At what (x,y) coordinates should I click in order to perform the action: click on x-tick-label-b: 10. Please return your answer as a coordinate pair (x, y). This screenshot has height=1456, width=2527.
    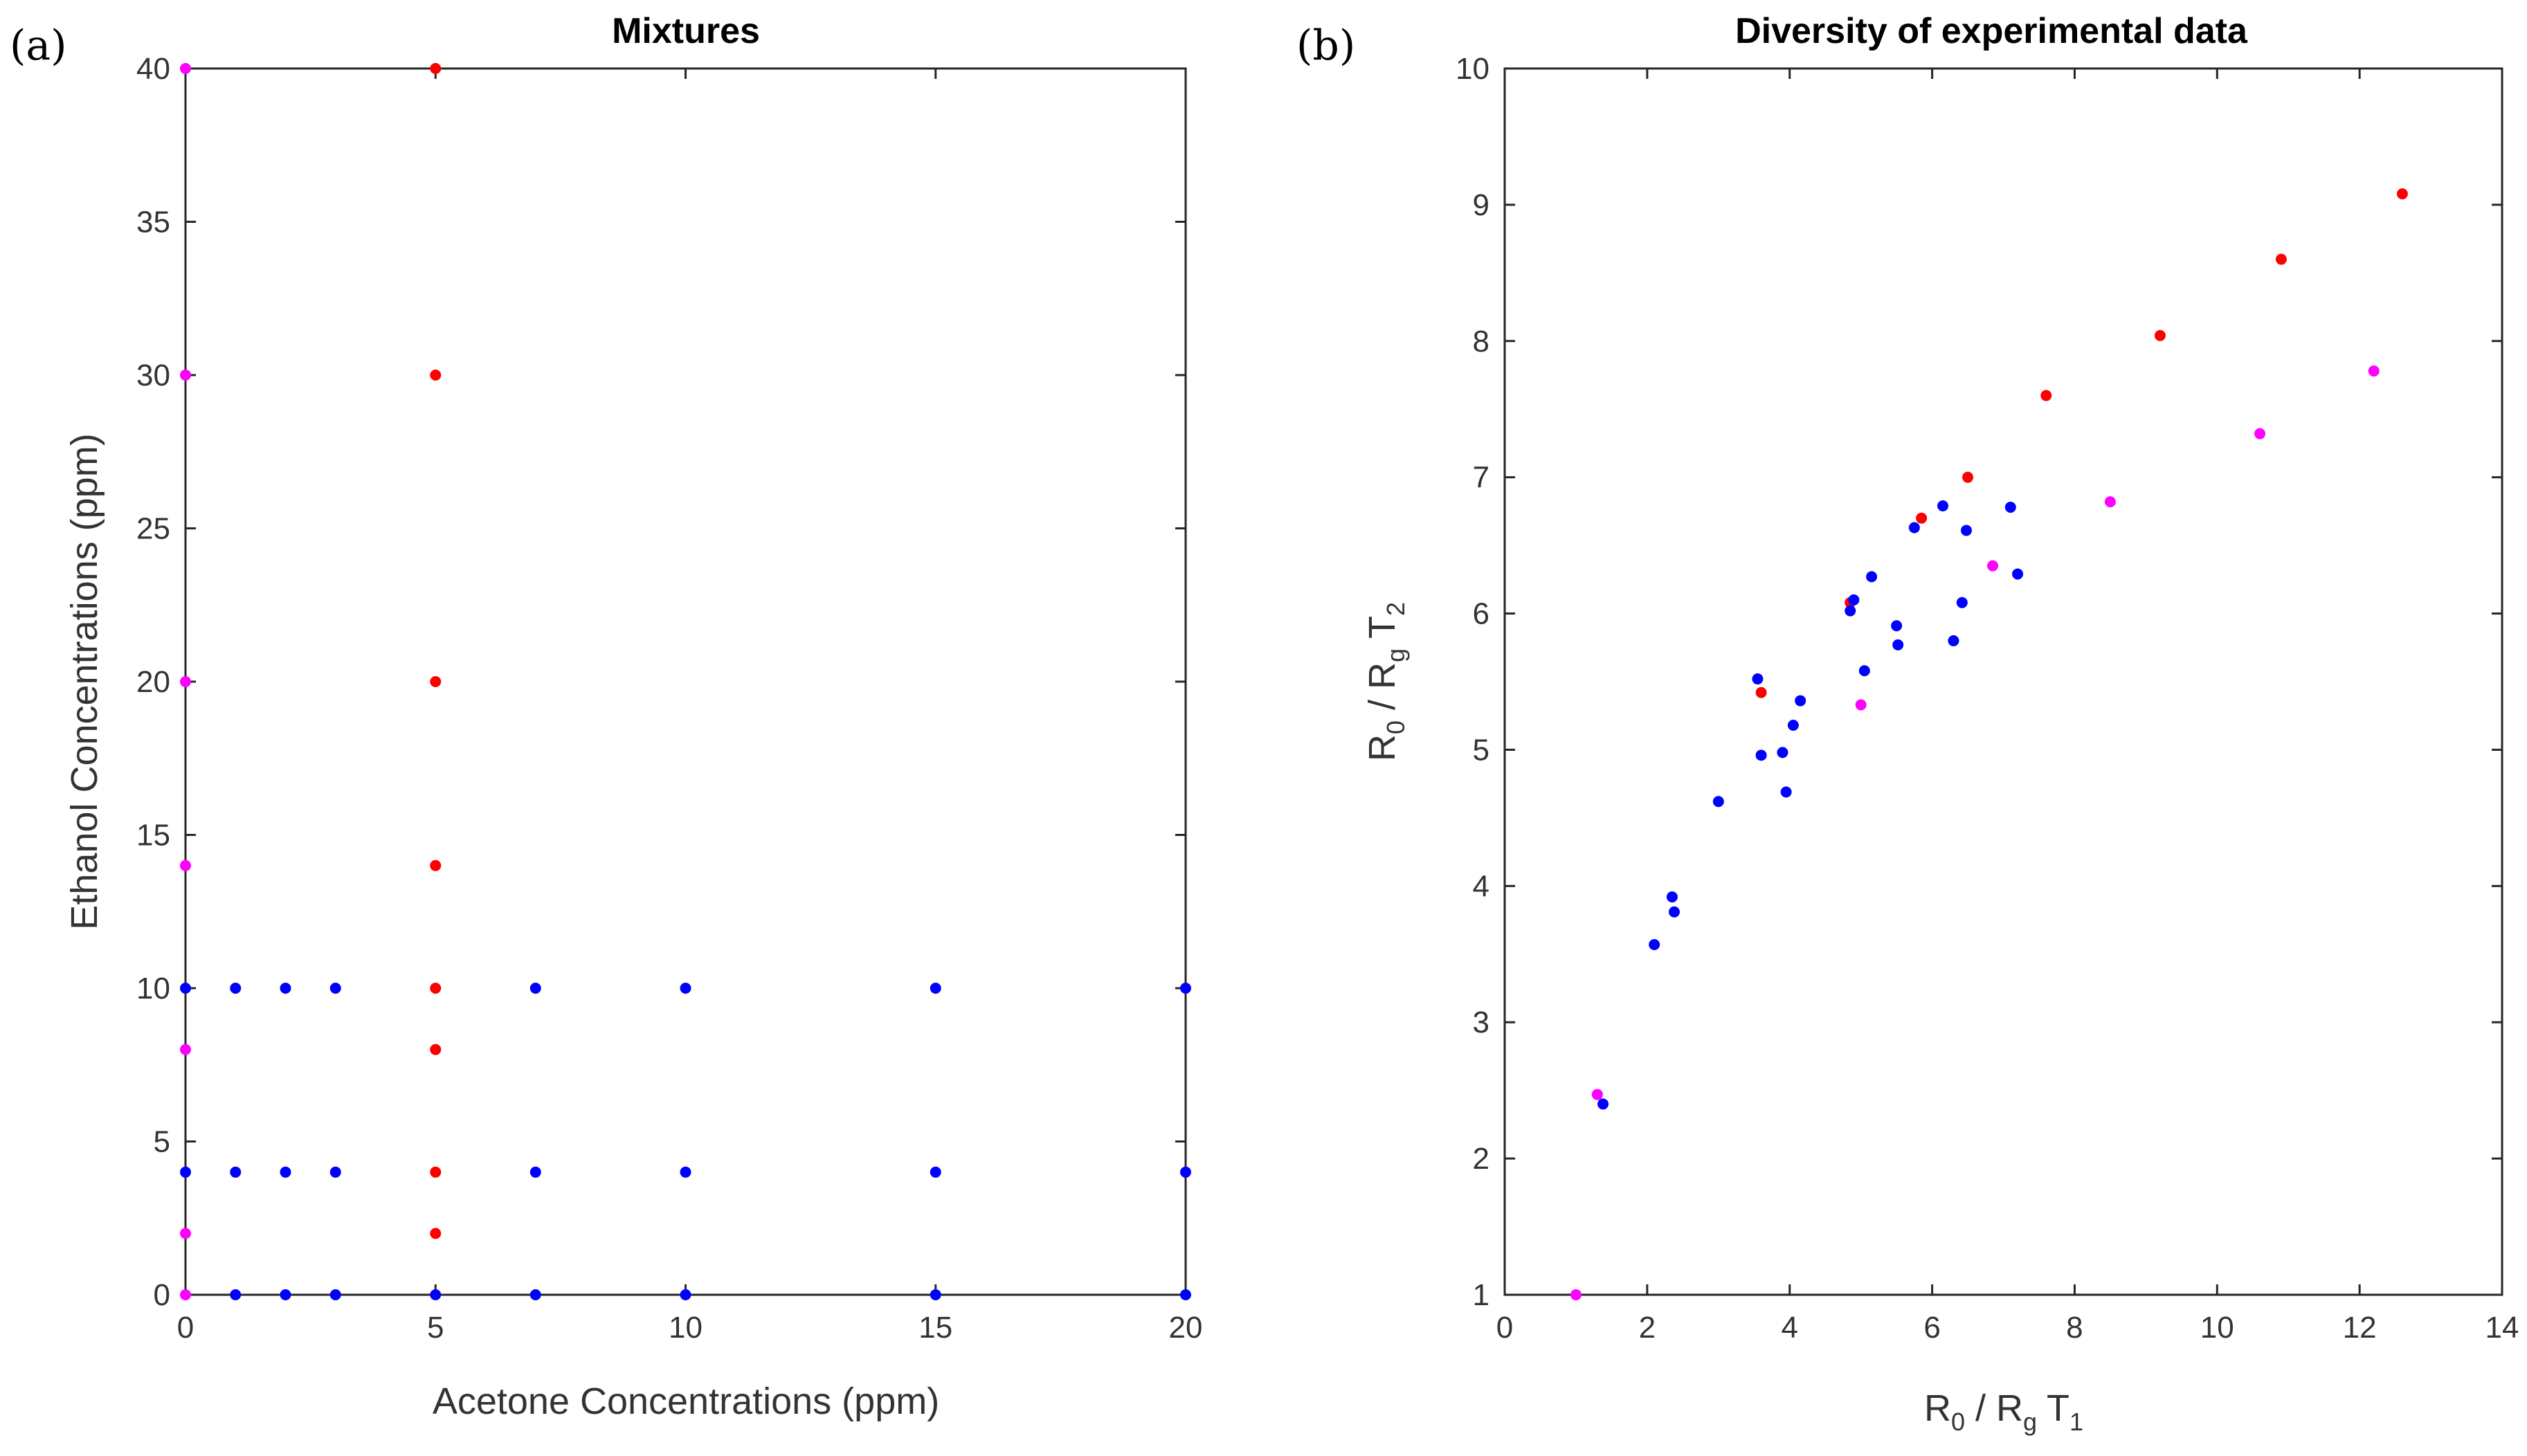
    Looking at the image, I should click on (2217, 1328).